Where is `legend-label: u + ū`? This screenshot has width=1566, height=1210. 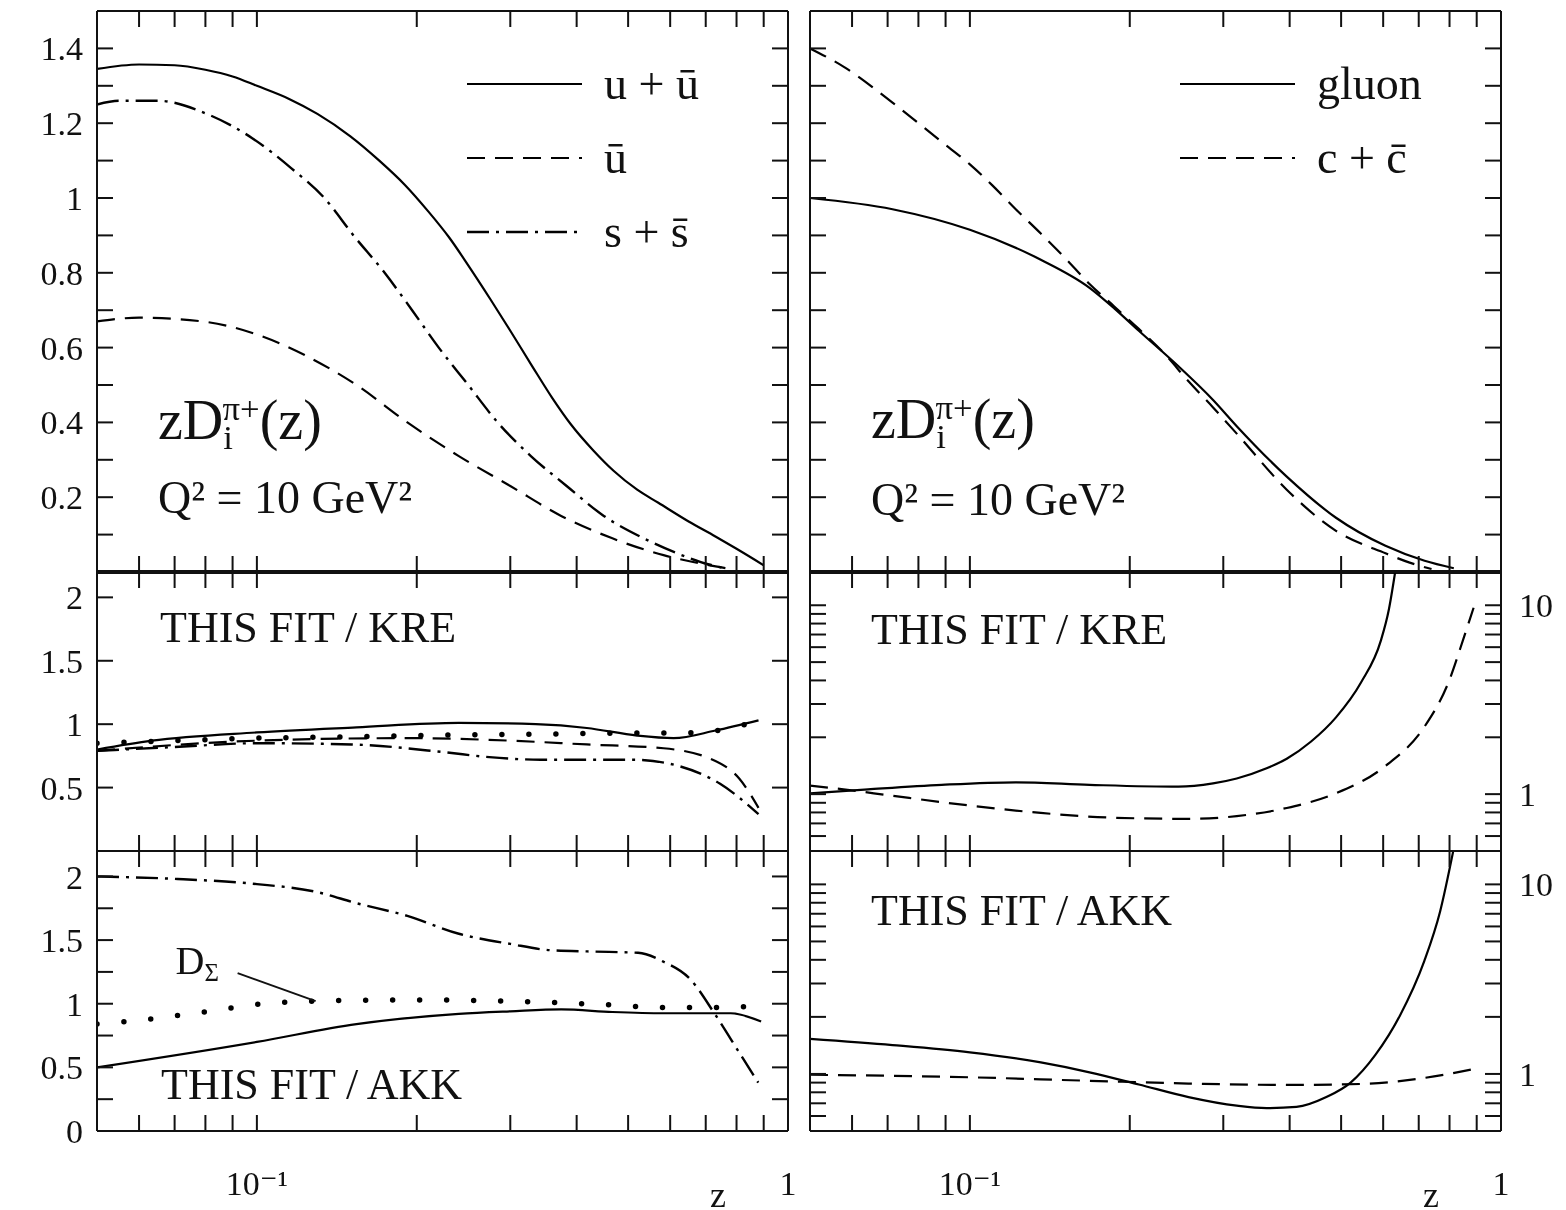 legend-label: u + ū is located at coordinates (651, 83).